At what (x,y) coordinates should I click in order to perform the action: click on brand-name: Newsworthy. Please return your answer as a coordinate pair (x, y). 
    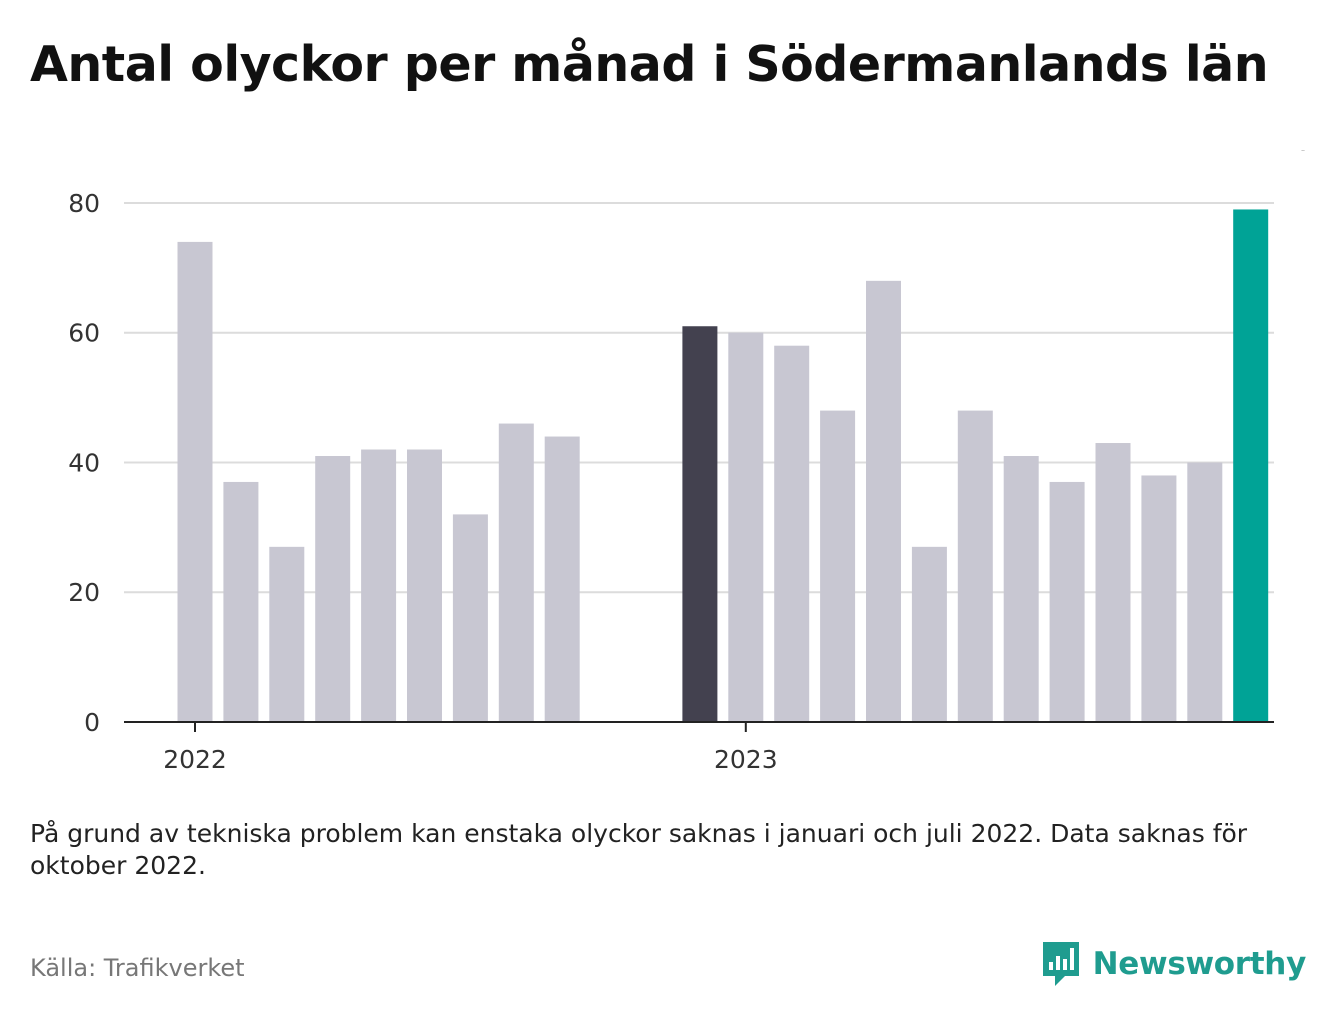
    Looking at the image, I should click on (1199, 964).